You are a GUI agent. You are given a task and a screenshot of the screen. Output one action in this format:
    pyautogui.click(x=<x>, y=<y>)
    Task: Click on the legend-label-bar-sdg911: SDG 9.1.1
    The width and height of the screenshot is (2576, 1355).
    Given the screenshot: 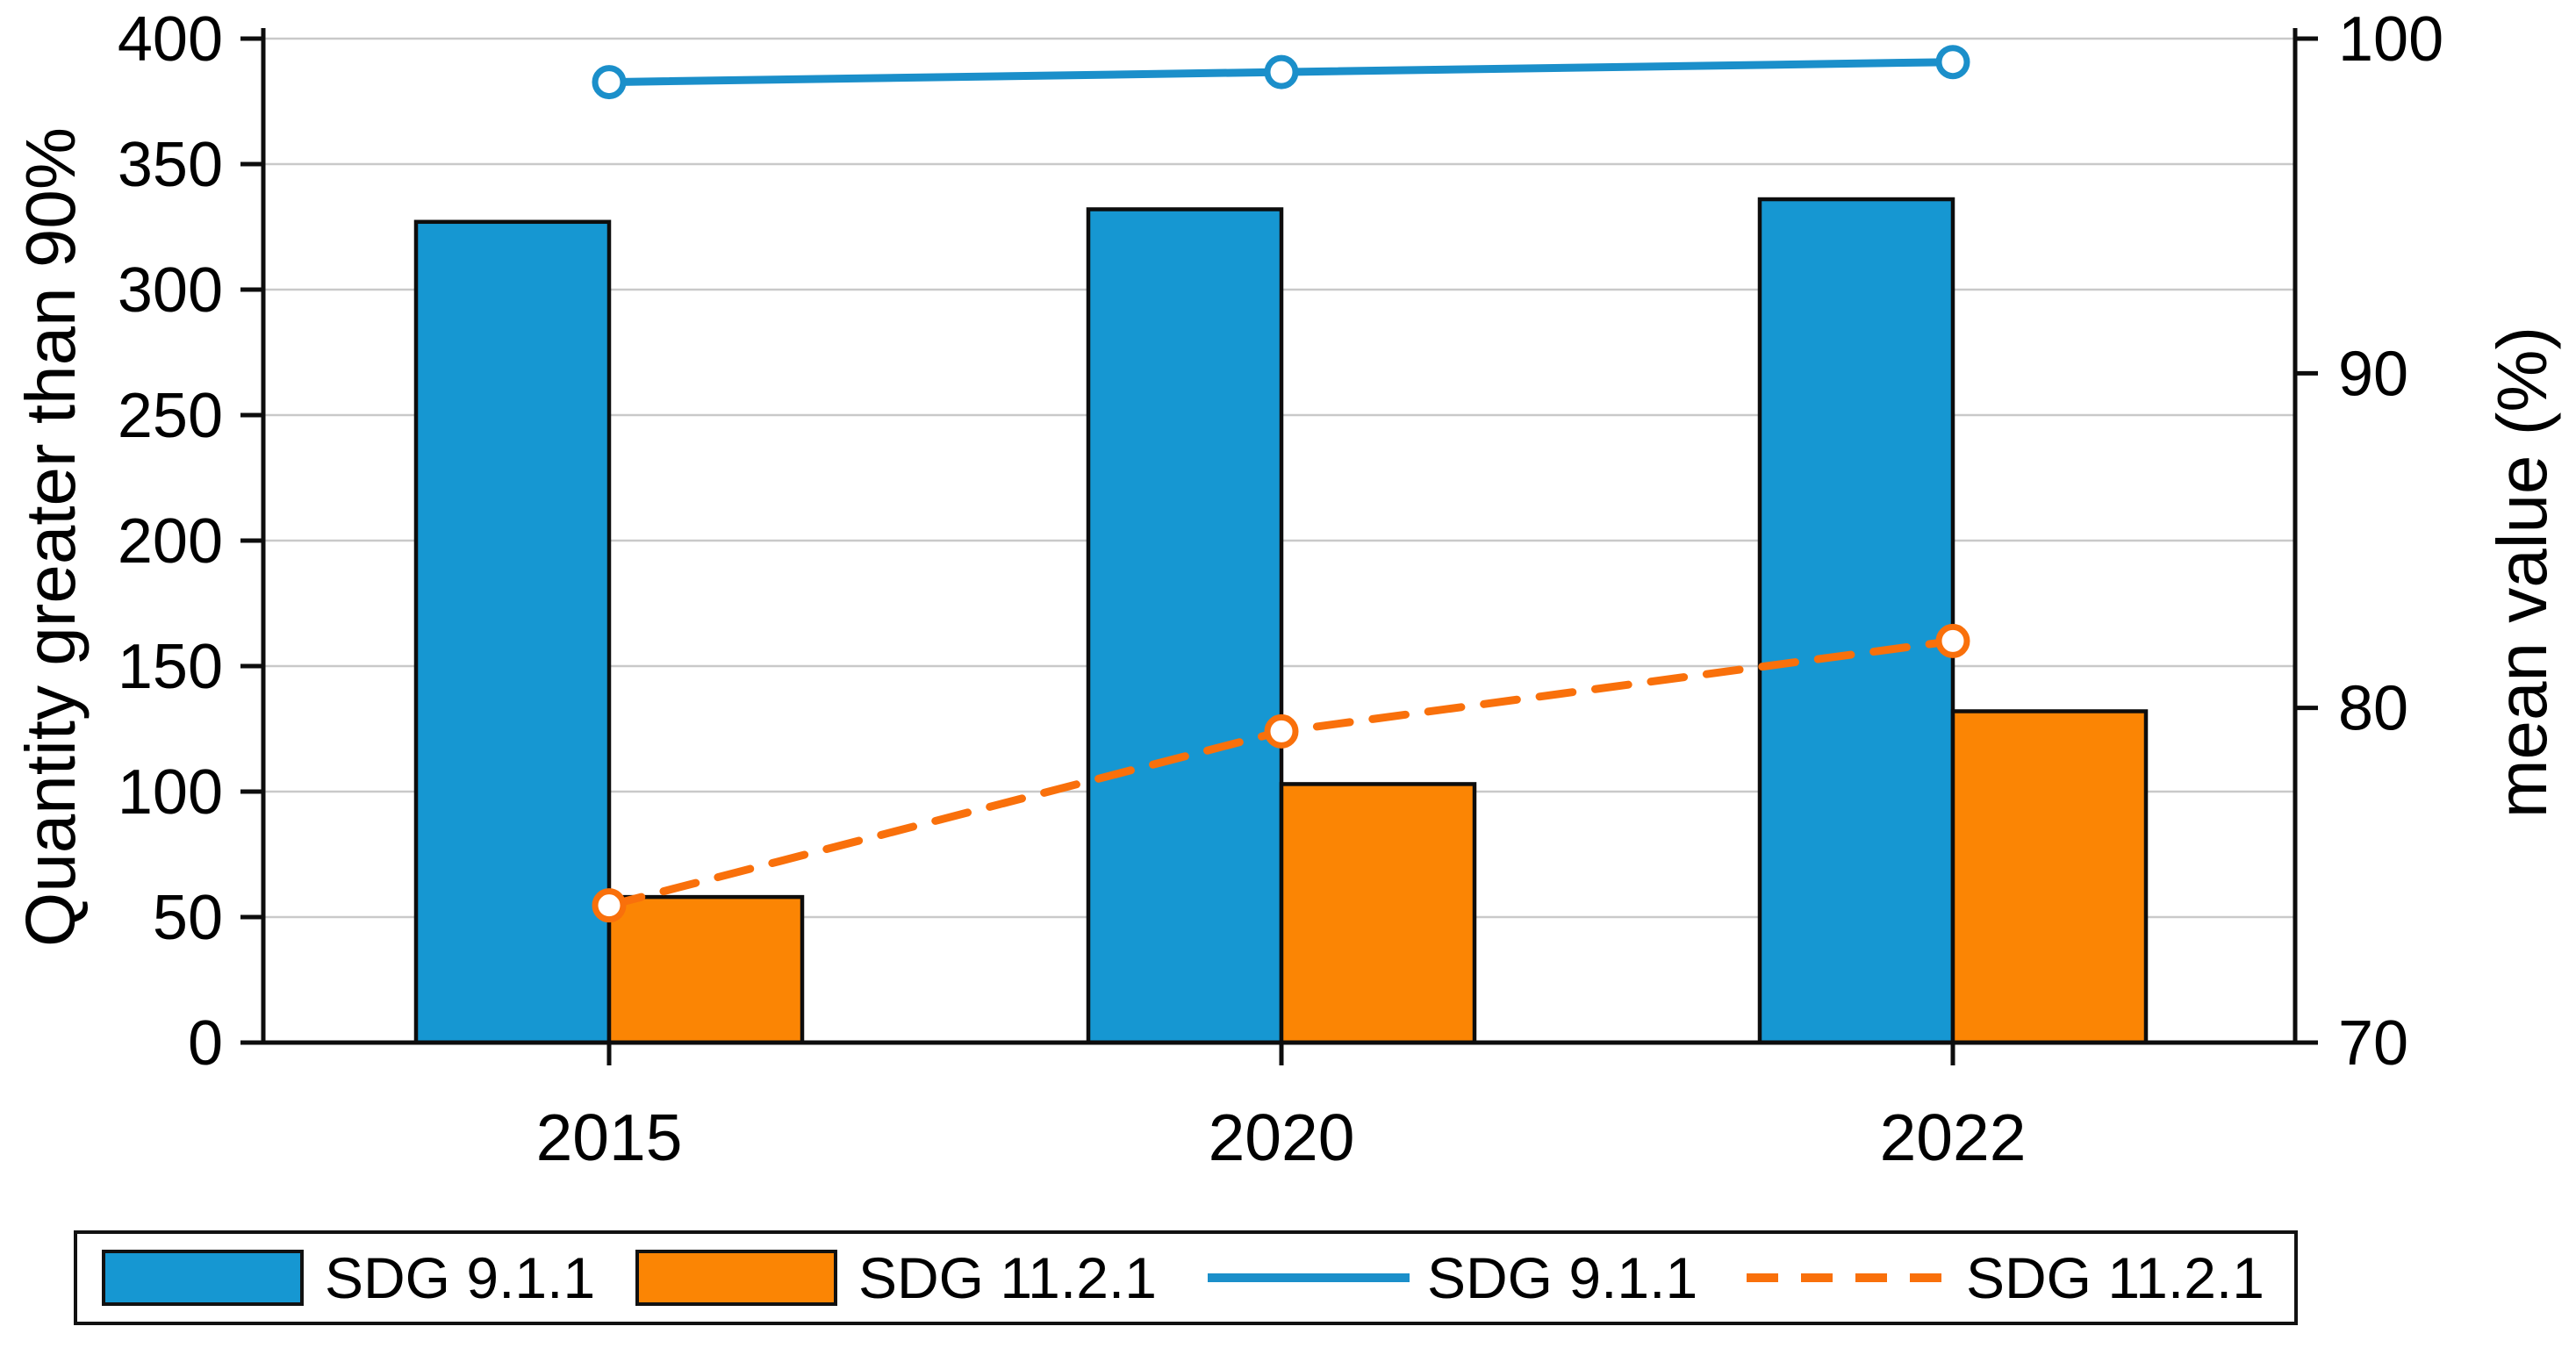 What is the action you would take?
    pyautogui.click(x=460, y=1278)
    